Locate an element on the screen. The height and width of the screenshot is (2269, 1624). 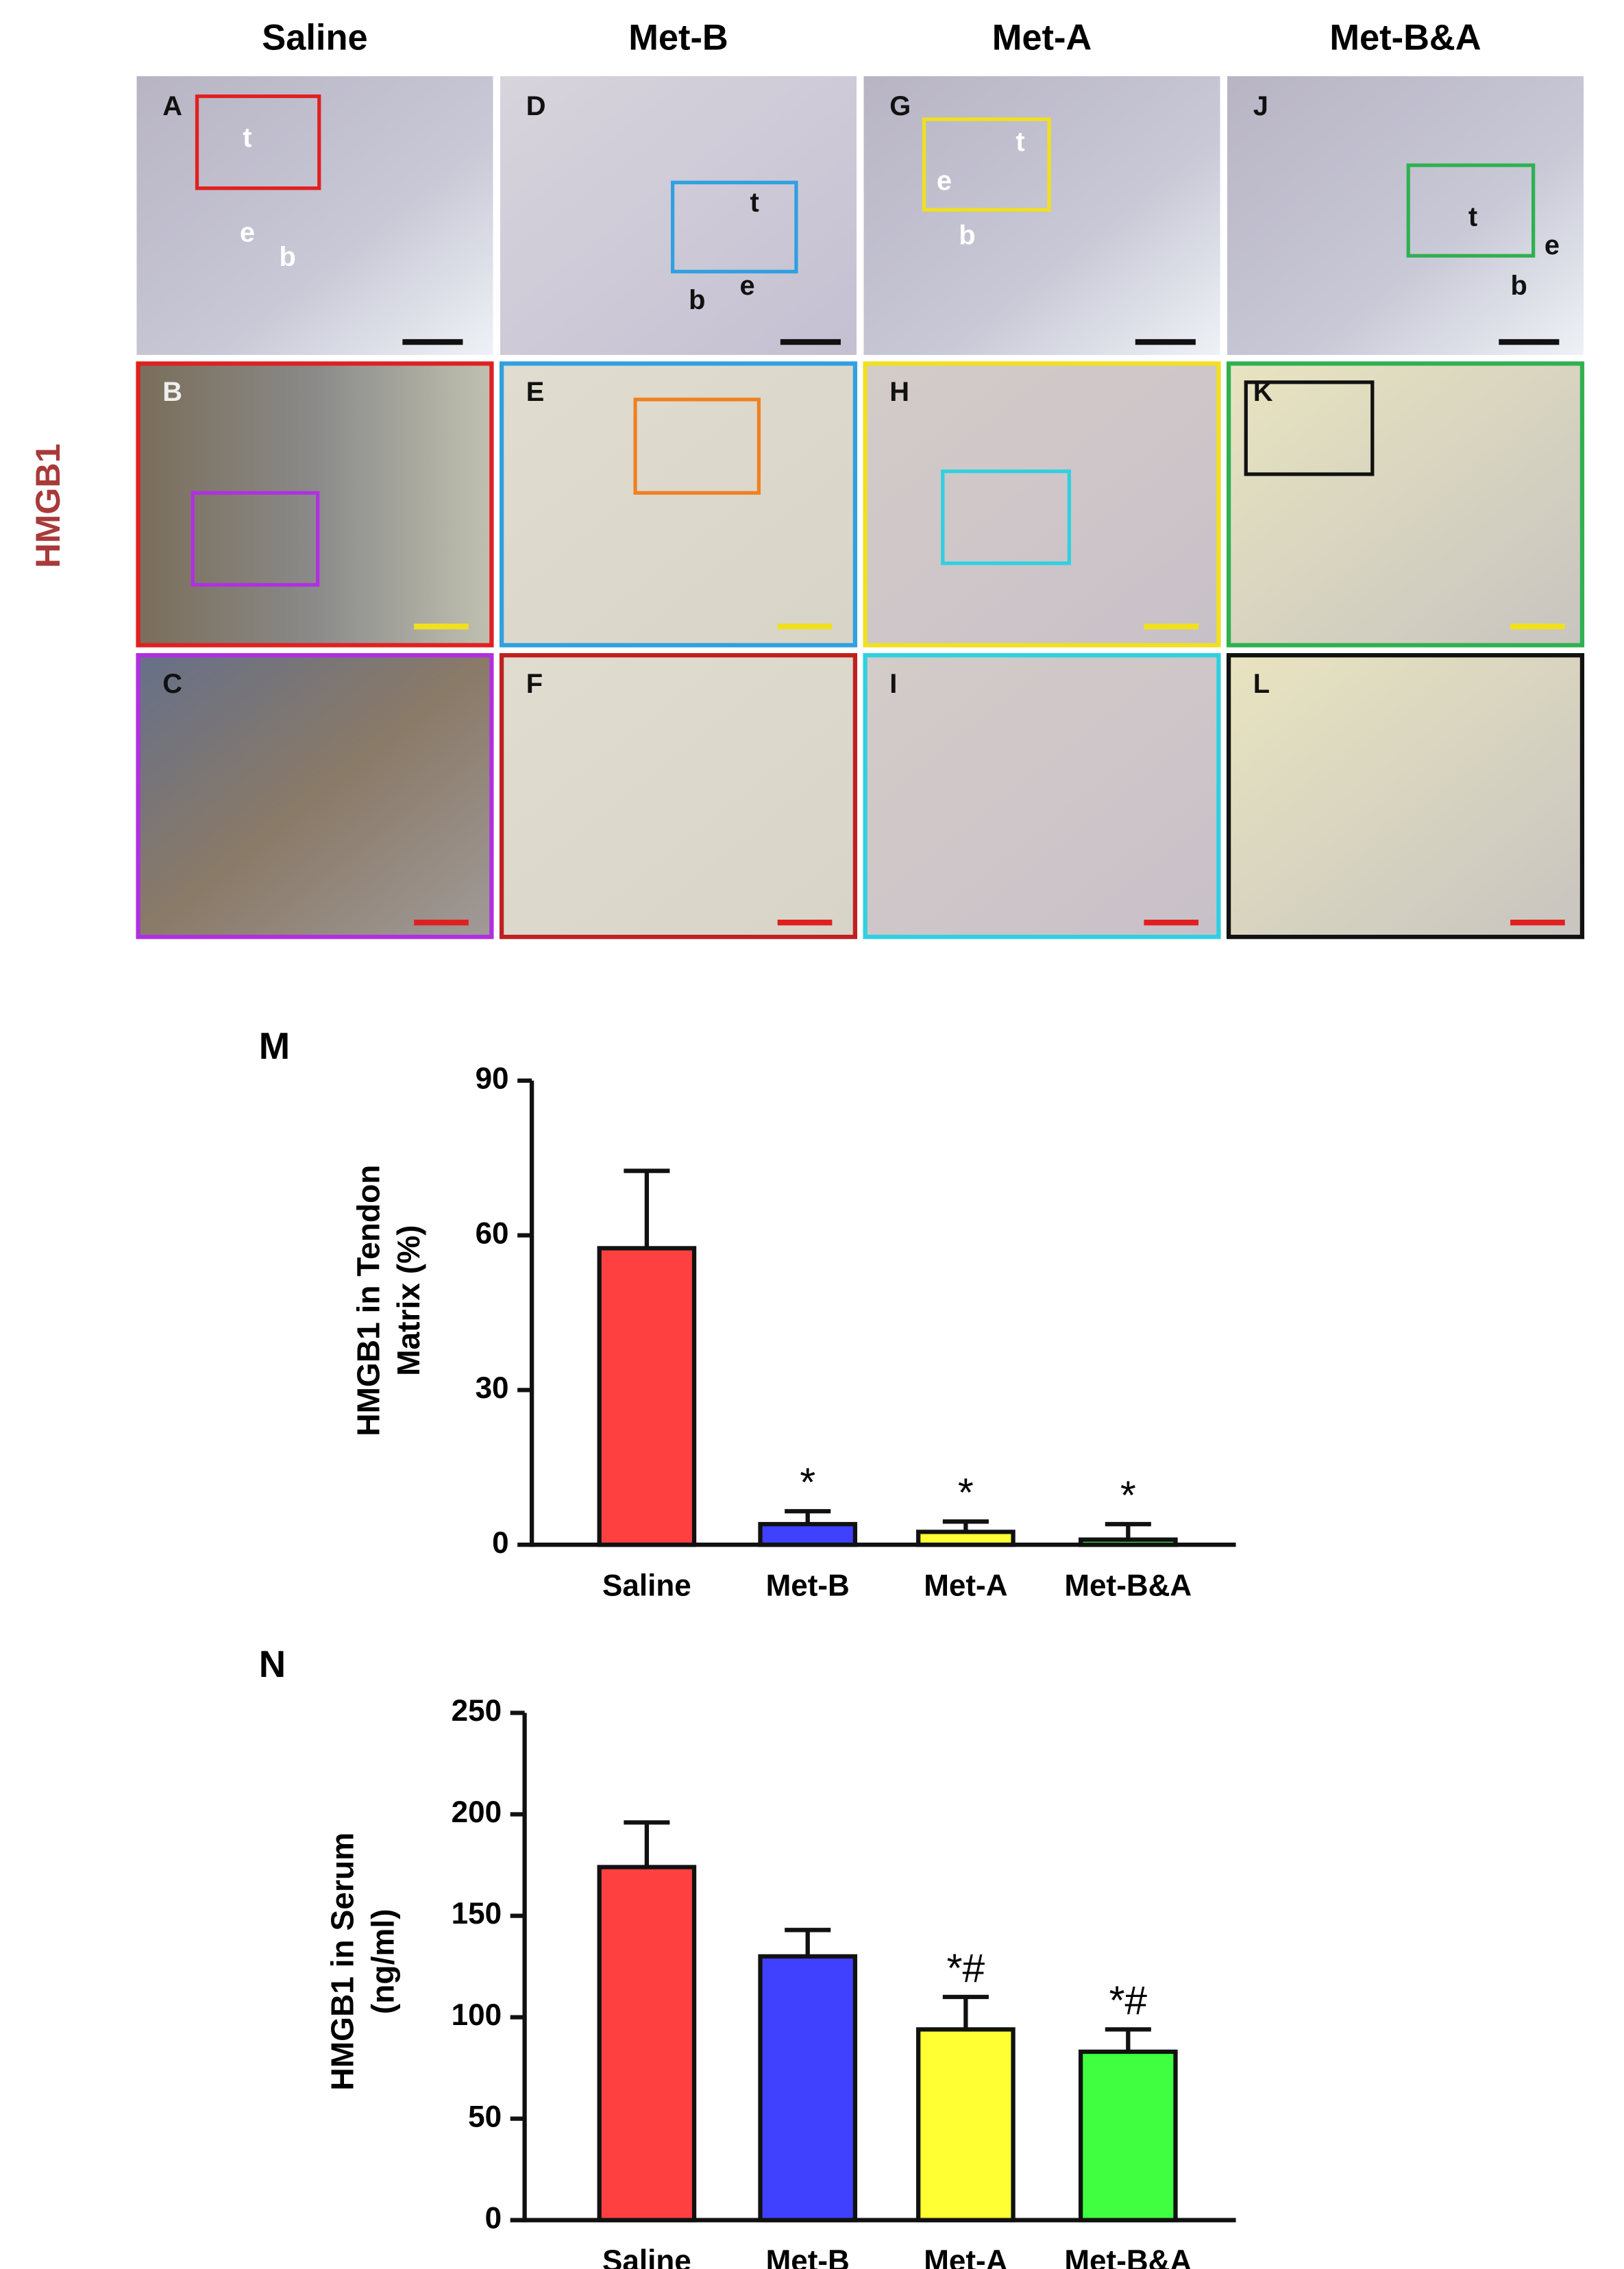
y-axis-label: HMGB1 in Serum is located at coordinates (342, 1961).